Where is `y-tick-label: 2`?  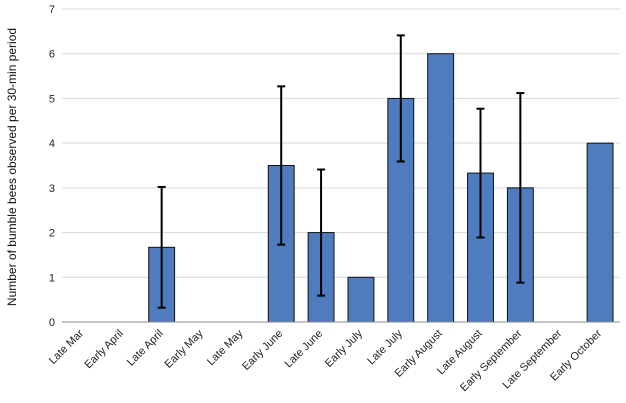
y-tick-label: 2 is located at coordinates (52, 234).